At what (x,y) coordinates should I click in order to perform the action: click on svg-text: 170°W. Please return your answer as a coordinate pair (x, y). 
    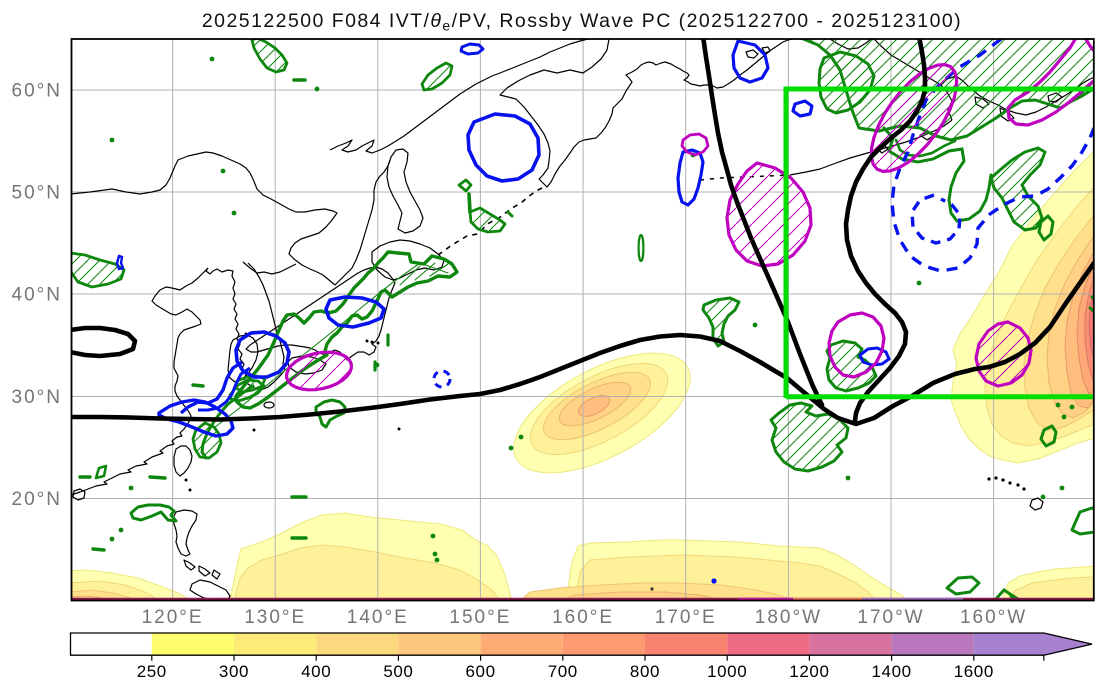
    Looking at the image, I should click on (890, 617).